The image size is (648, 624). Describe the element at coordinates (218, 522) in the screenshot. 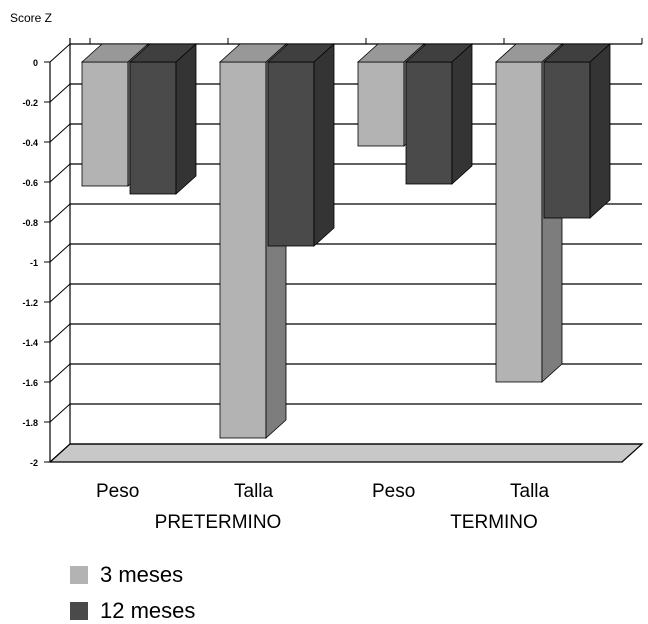

I see `group-label: PRETERMINO` at that location.